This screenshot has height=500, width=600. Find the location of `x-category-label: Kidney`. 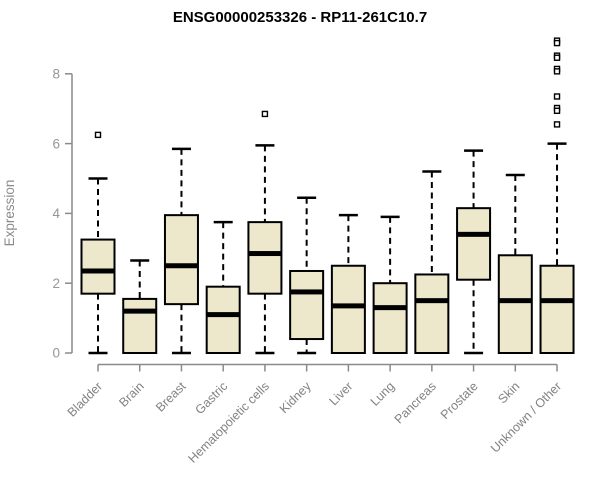

x-category-label: Kidney is located at coordinates (295, 397).